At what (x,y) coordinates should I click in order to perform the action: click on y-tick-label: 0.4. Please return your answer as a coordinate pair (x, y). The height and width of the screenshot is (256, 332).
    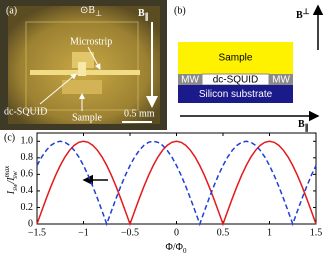
    Looking at the image, I should click on (27, 190).